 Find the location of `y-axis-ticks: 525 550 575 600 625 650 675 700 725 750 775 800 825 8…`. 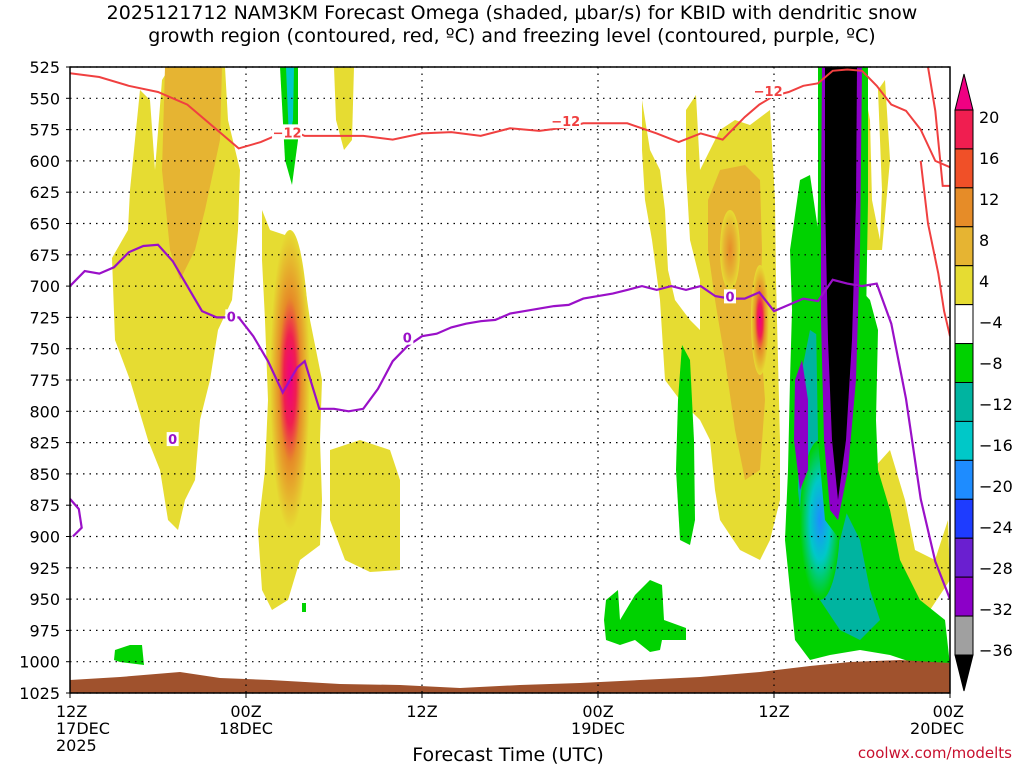

y-axis-ticks: 525 550 575 600 625 650 675 700 725 750 775 800 825 8… is located at coordinates (44, 380).